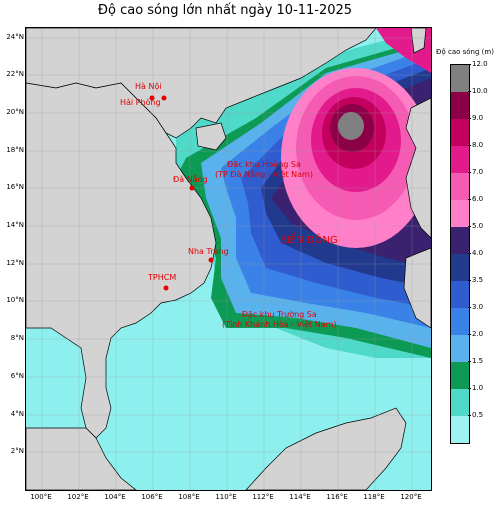 The width and height of the screenshot is (500, 510). Describe the element at coordinates (418, 41) in the screenshot. I see `taiwan-land` at that location.